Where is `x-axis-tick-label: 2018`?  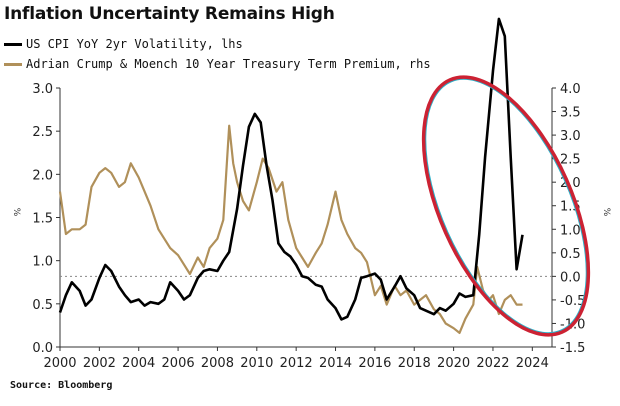
x-axis-tick-label: 2018 is located at coordinates (414, 363).